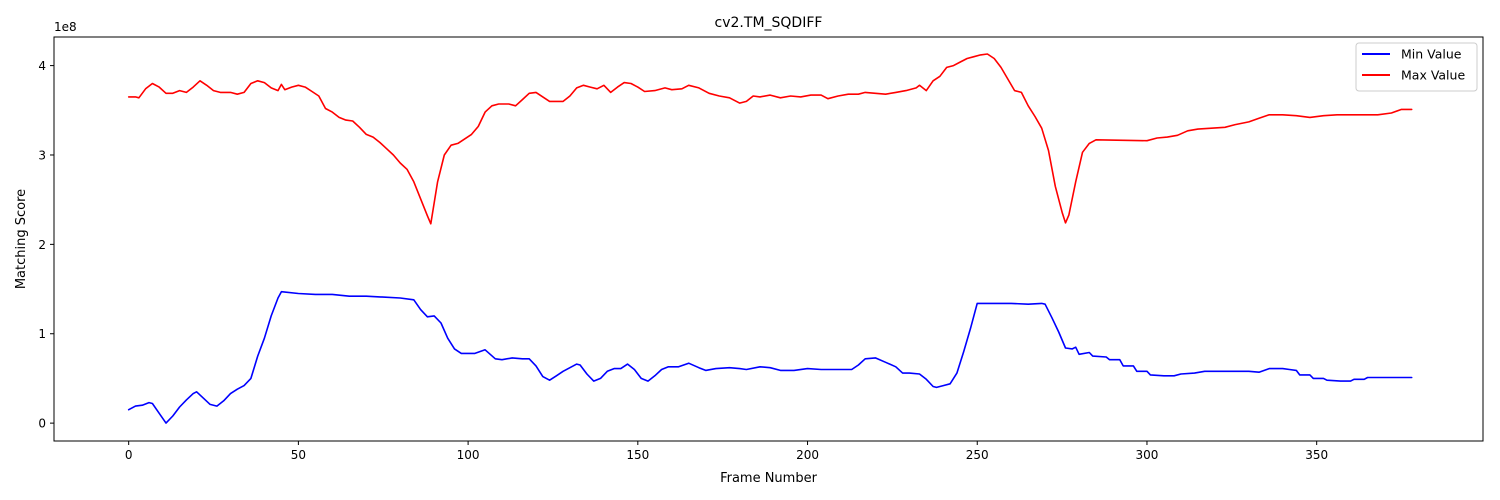 The image size is (1500, 500). What do you see at coordinates (637, 455) in the screenshot?
I see `x-tick-label: 150` at bounding box center [637, 455].